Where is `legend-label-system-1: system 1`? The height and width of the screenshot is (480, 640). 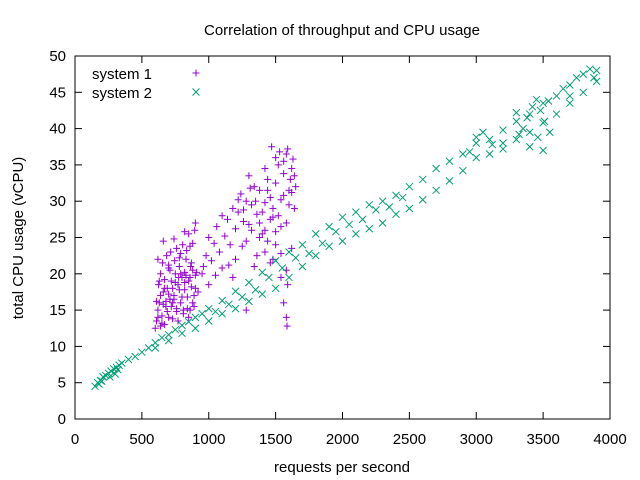
legend-label-system-1: system 1 is located at coordinates (122, 74).